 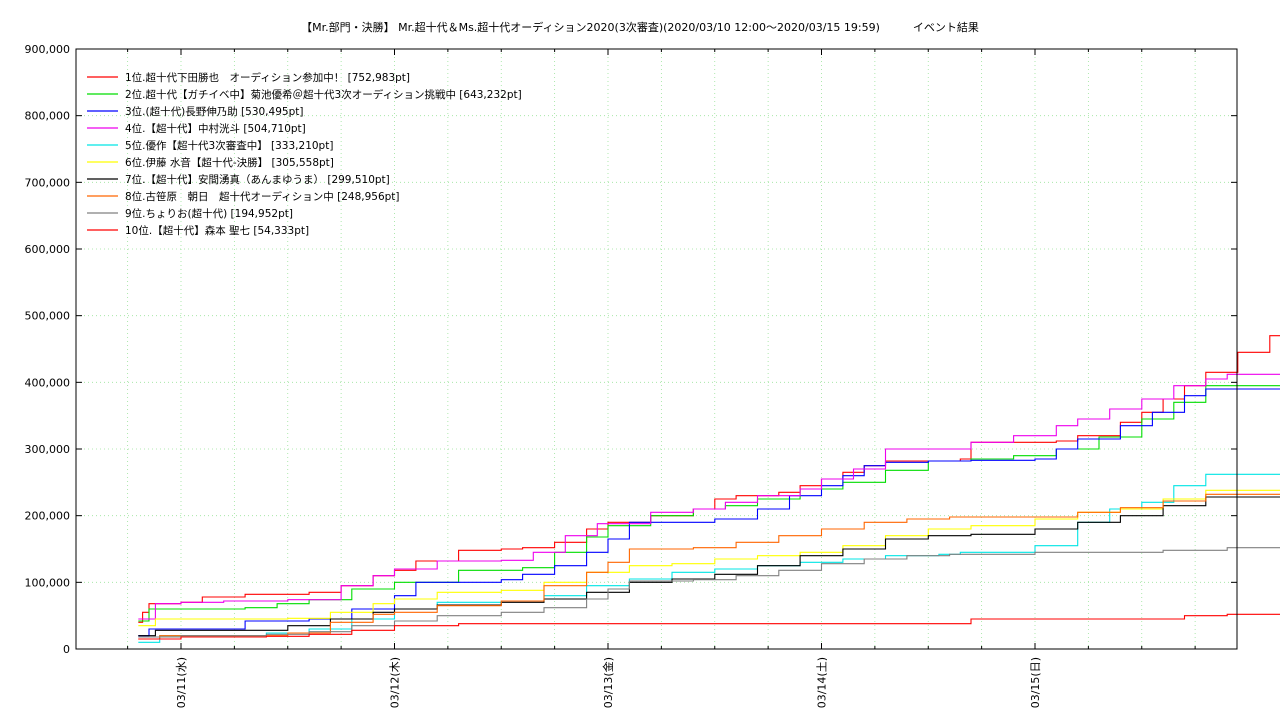 What do you see at coordinates (48, 516) in the screenshot?
I see `y-tick-label: 200,000` at bounding box center [48, 516].